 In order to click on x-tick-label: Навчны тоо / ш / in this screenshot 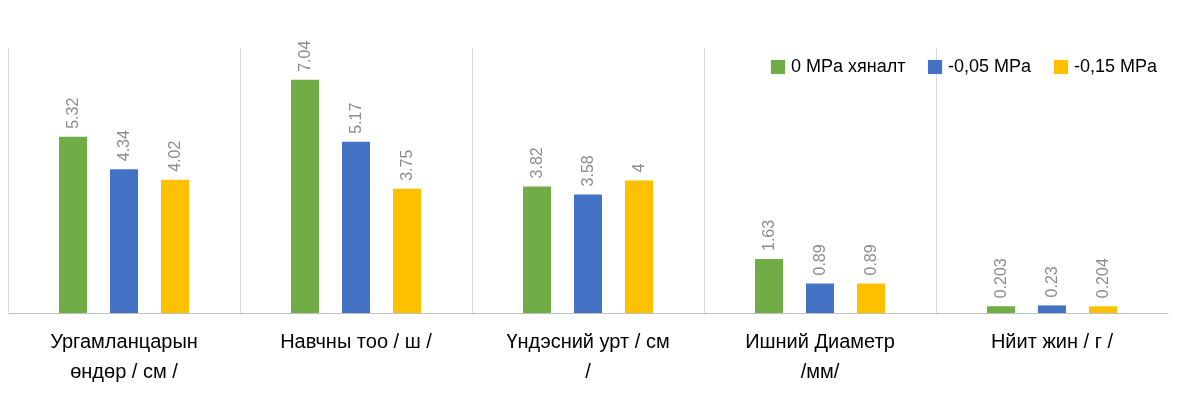, I will do `click(356, 340)`.